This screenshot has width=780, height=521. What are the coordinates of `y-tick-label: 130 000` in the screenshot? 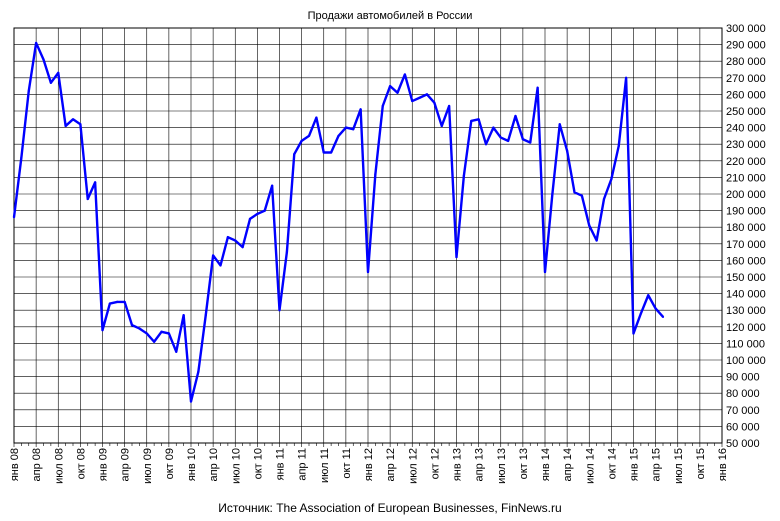 It's located at (746, 311).